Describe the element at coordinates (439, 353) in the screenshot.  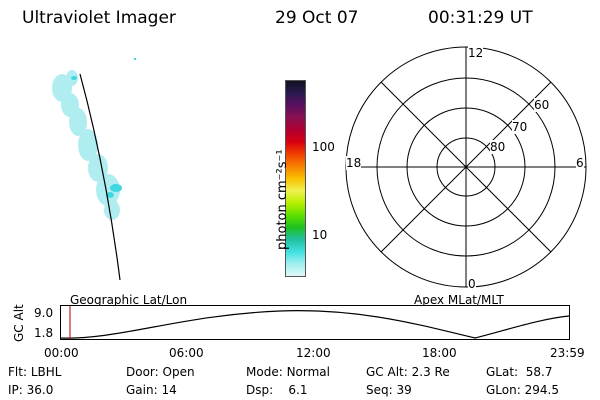
I see `time-tick-1800: 18:00` at that location.